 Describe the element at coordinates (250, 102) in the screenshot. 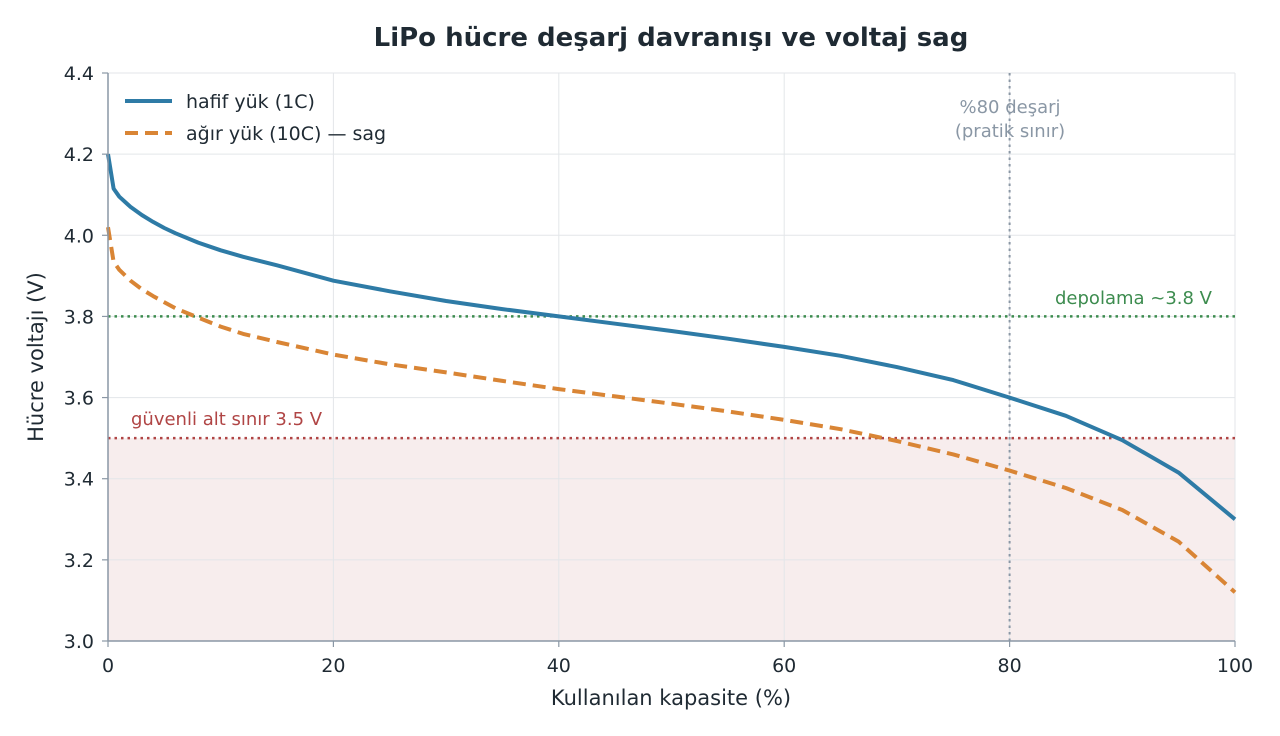

I see `legend-label-light-load: hafif yük (1C)` at that location.